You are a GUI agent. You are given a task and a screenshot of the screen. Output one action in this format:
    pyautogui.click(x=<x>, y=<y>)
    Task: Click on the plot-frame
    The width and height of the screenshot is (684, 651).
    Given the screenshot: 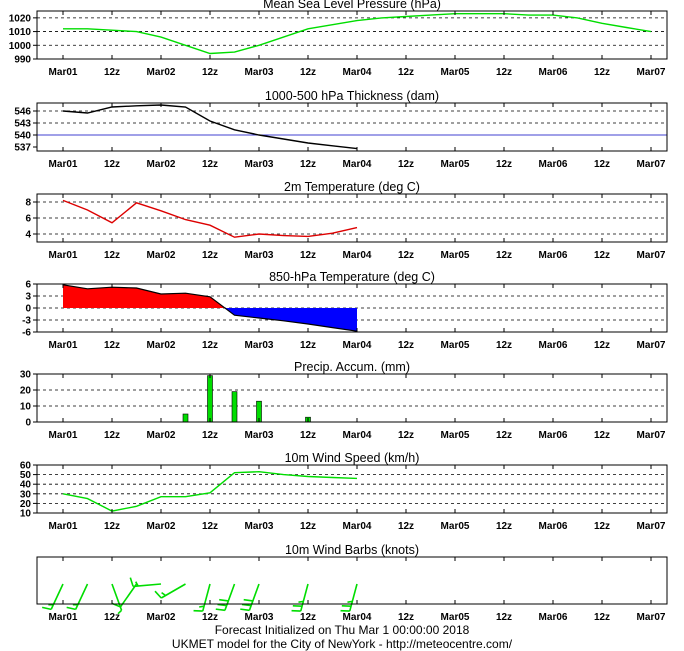 What is the action you would take?
    pyautogui.click(x=352, y=489)
    